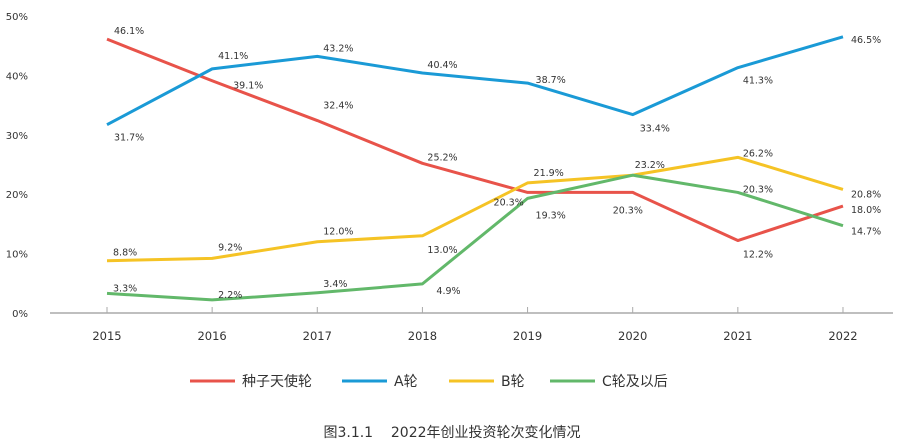 The image size is (904, 444). I want to click on data-label: 41.1%, so click(233, 56).